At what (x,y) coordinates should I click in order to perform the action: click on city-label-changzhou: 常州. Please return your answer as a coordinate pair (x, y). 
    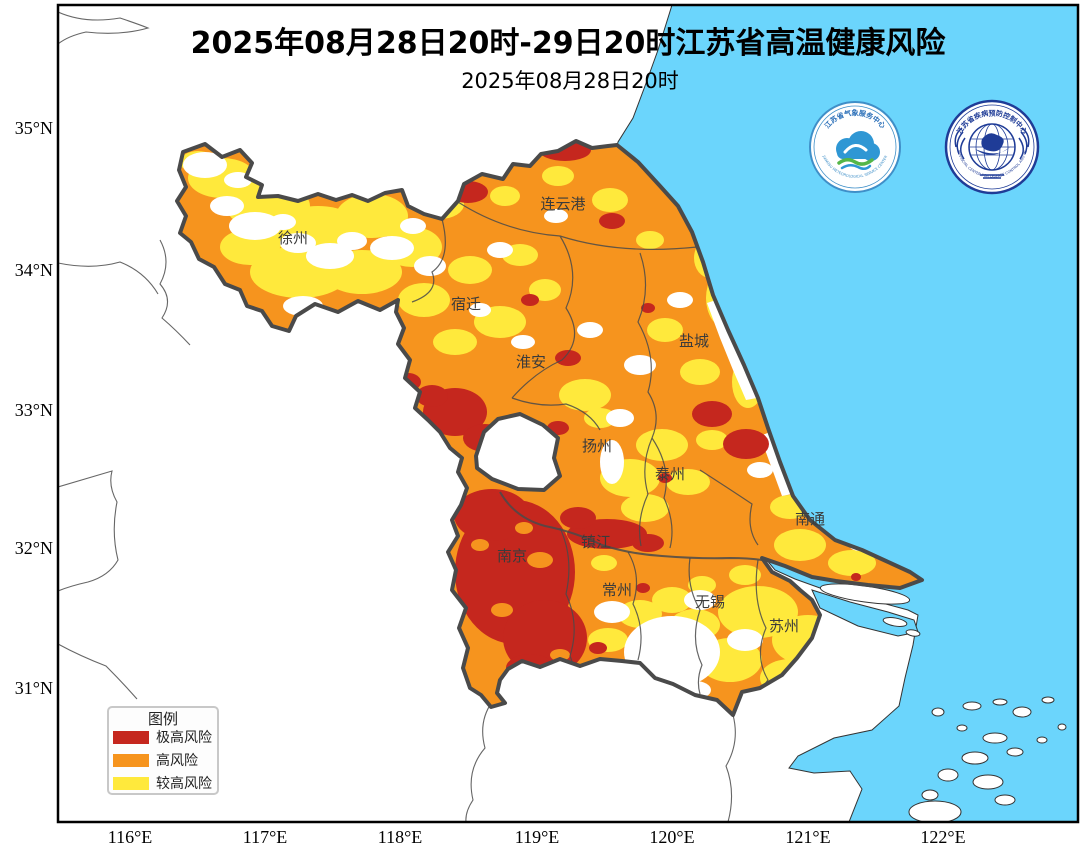
    Looking at the image, I should click on (617, 590).